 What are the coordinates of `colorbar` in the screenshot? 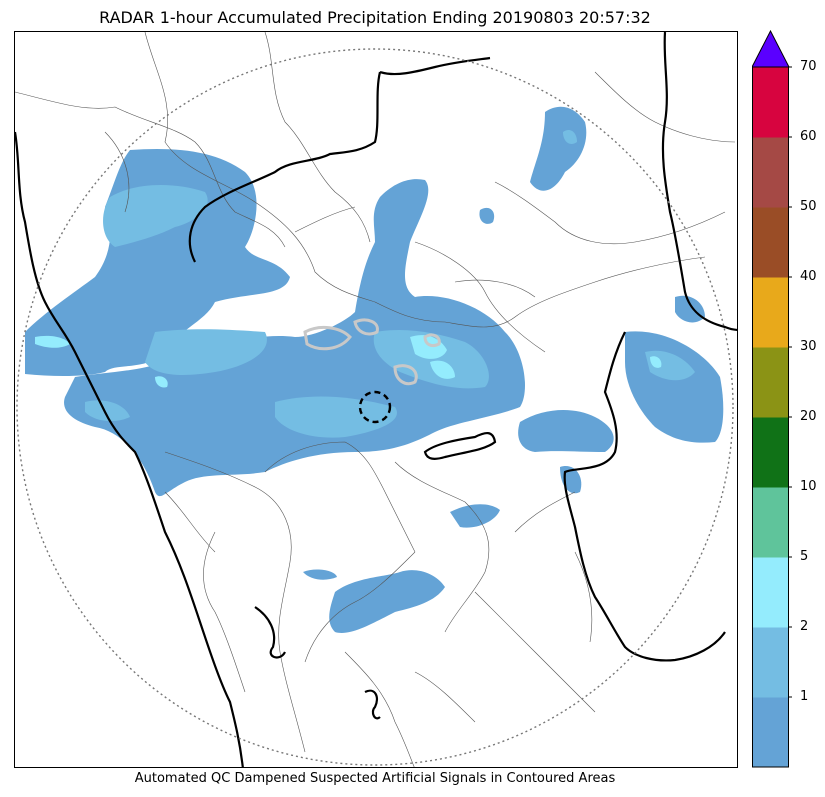 It's located at (772, 400).